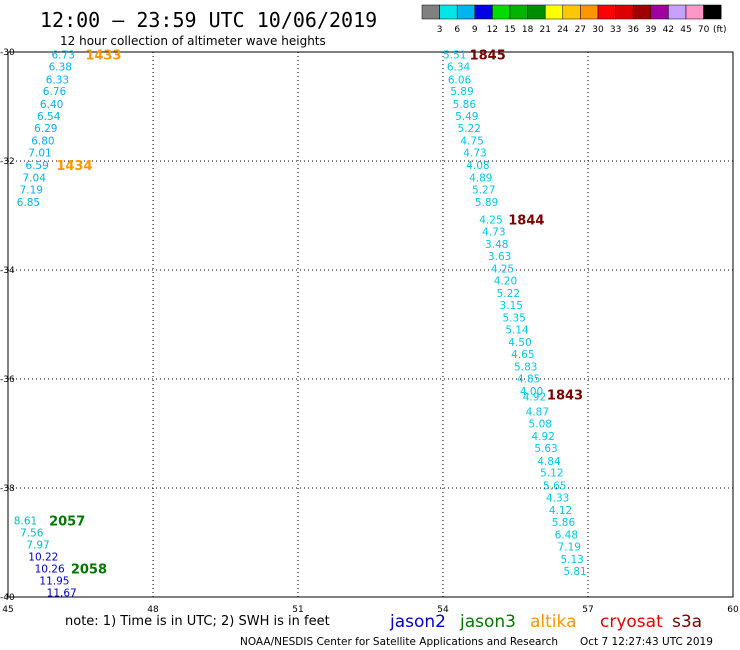 The width and height of the screenshot is (740, 650). What do you see at coordinates (554, 486) in the screenshot?
I see `wave-height-label: 5.65` at bounding box center [554, 486].